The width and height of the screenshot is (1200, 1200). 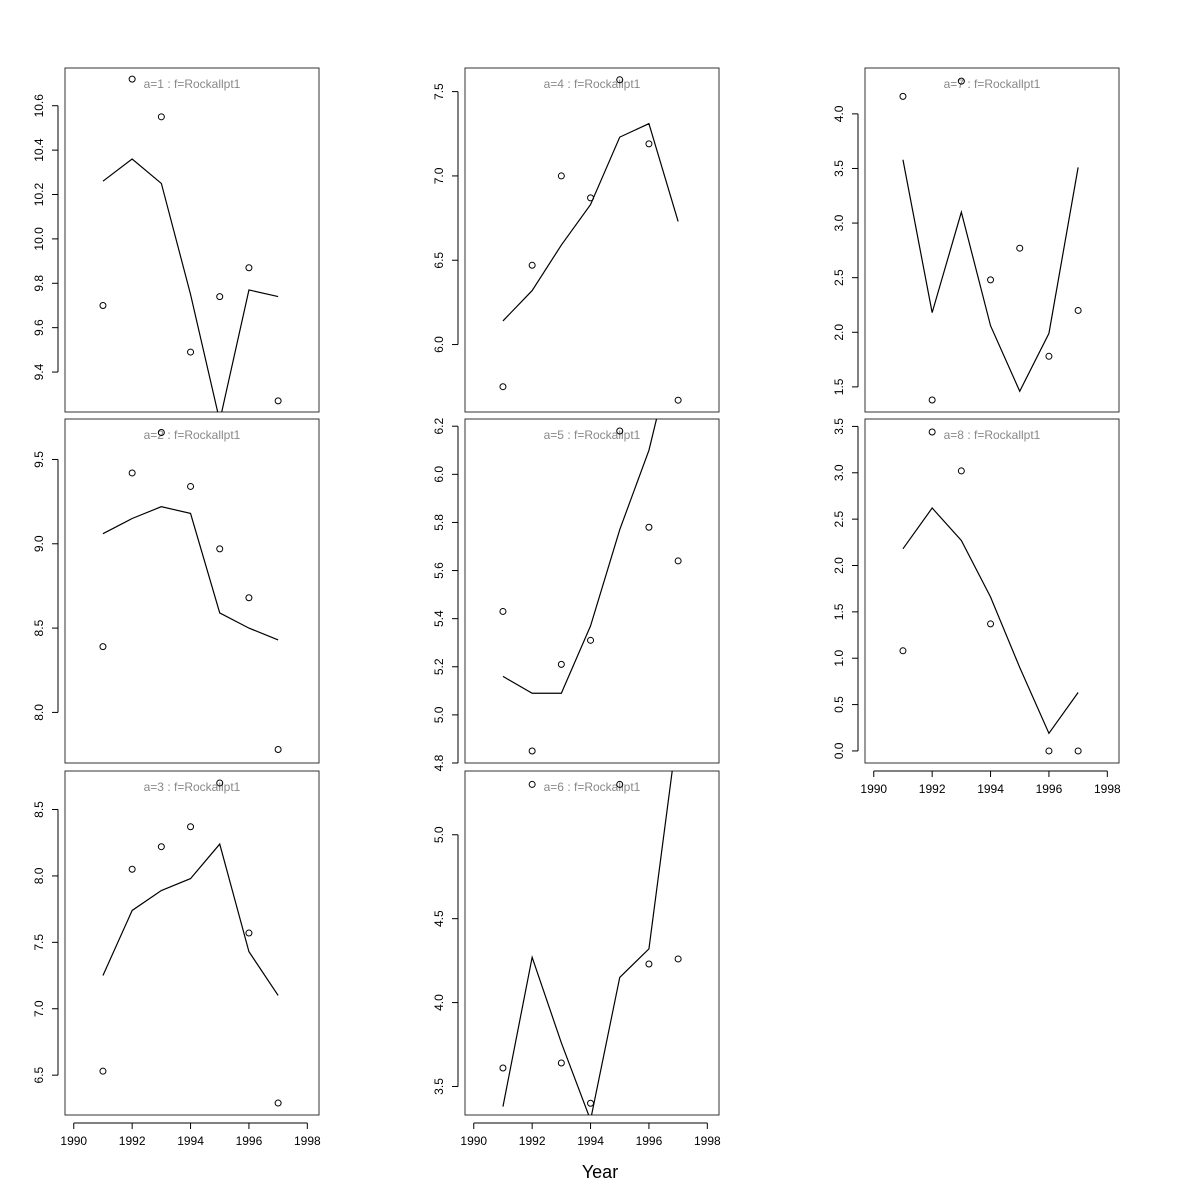 I want to click on panel: a=4 : f=Rockallpt1 6.0 6.5 7.0 7.5, so click(x=576, y=240).